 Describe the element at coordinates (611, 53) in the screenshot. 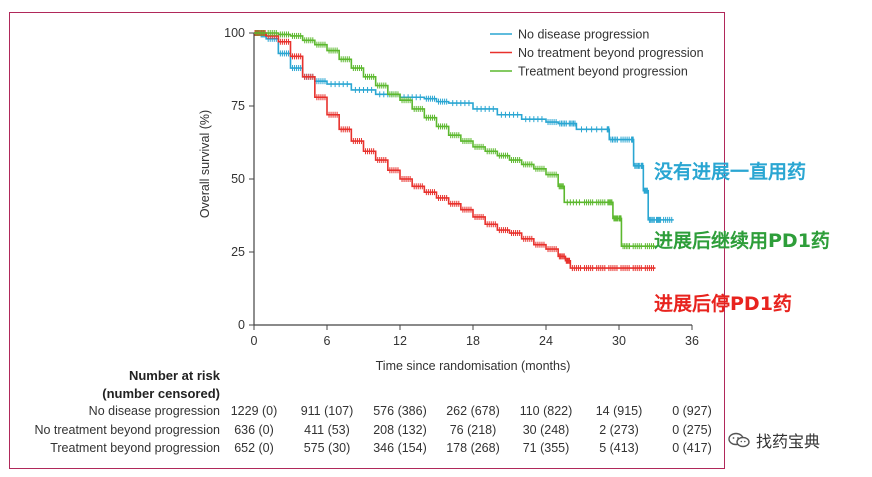

I see `legend-label: No treatment beyond progression` at that location.